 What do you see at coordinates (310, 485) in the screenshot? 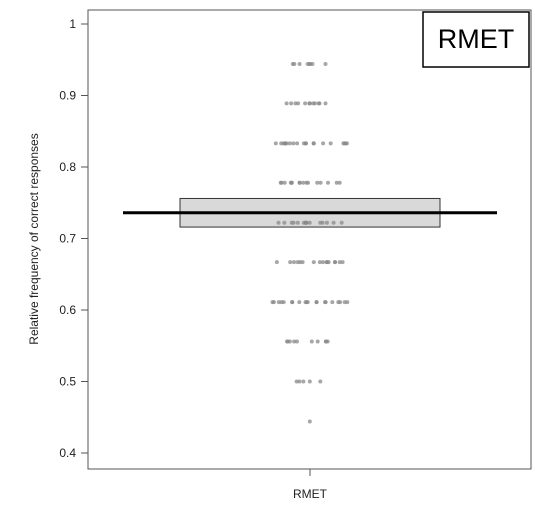
I see `x-axis: RMET` at bounding box center [310, 485].